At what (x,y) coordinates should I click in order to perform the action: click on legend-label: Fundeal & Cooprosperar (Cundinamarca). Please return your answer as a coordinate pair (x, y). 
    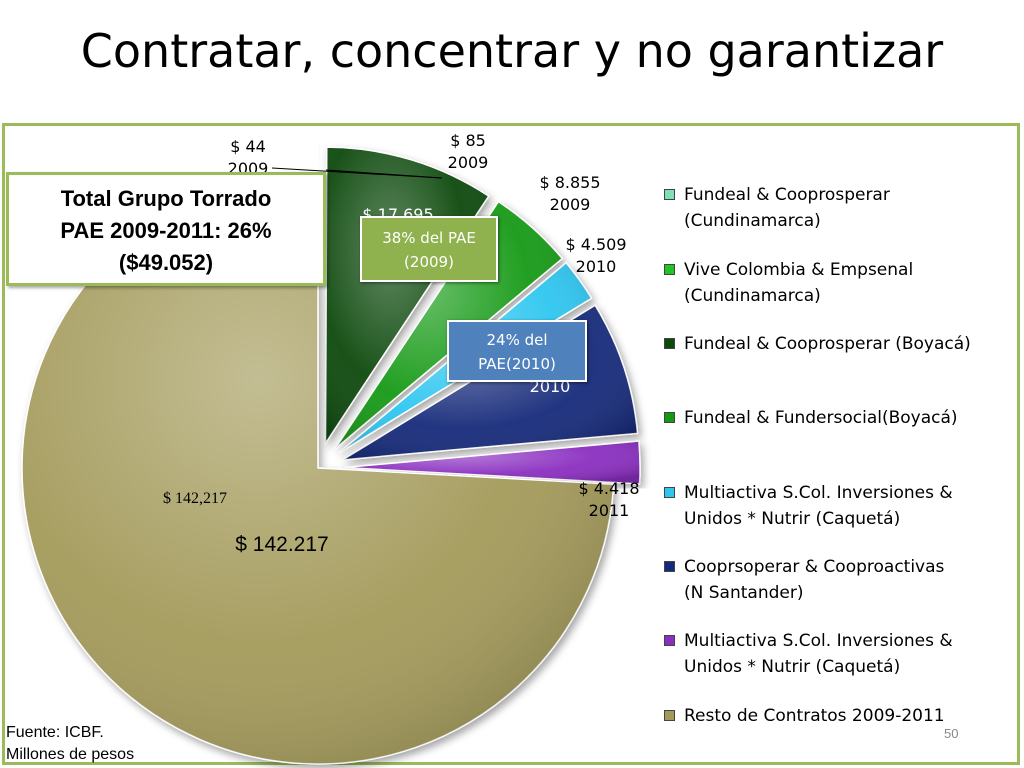
    Looking at the image, I should click on (787, 208).